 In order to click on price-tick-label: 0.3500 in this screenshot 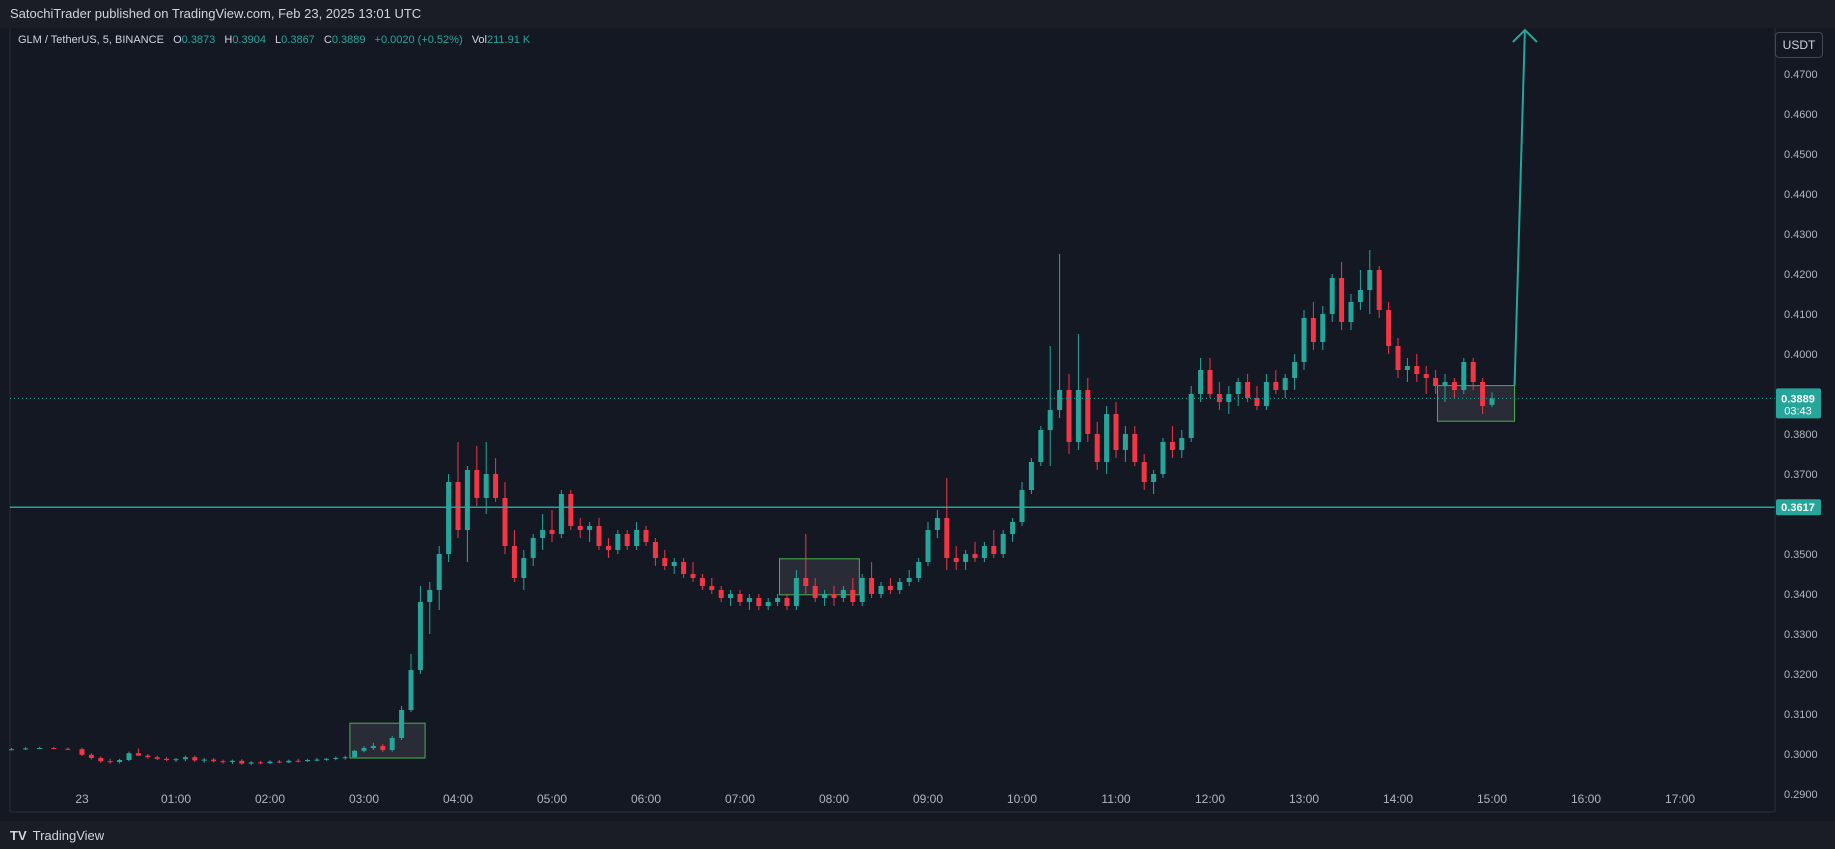, I will do `click(1801, 555)`.